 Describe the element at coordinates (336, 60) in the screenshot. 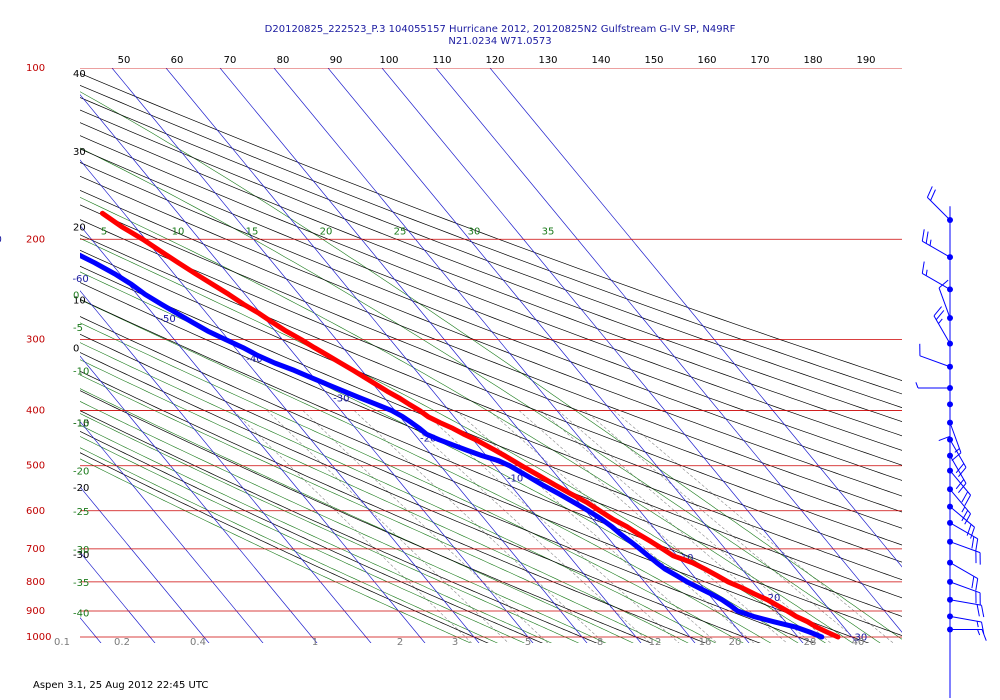

I see `top-scale-label: 90` at that location.